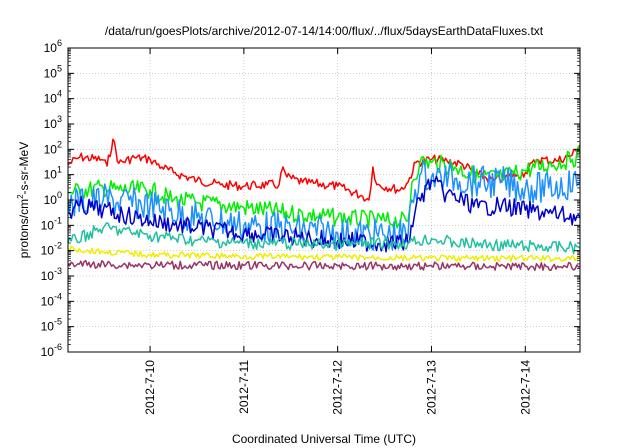  I want to click on y-tick-label: 10⁴, so click(53, 97).